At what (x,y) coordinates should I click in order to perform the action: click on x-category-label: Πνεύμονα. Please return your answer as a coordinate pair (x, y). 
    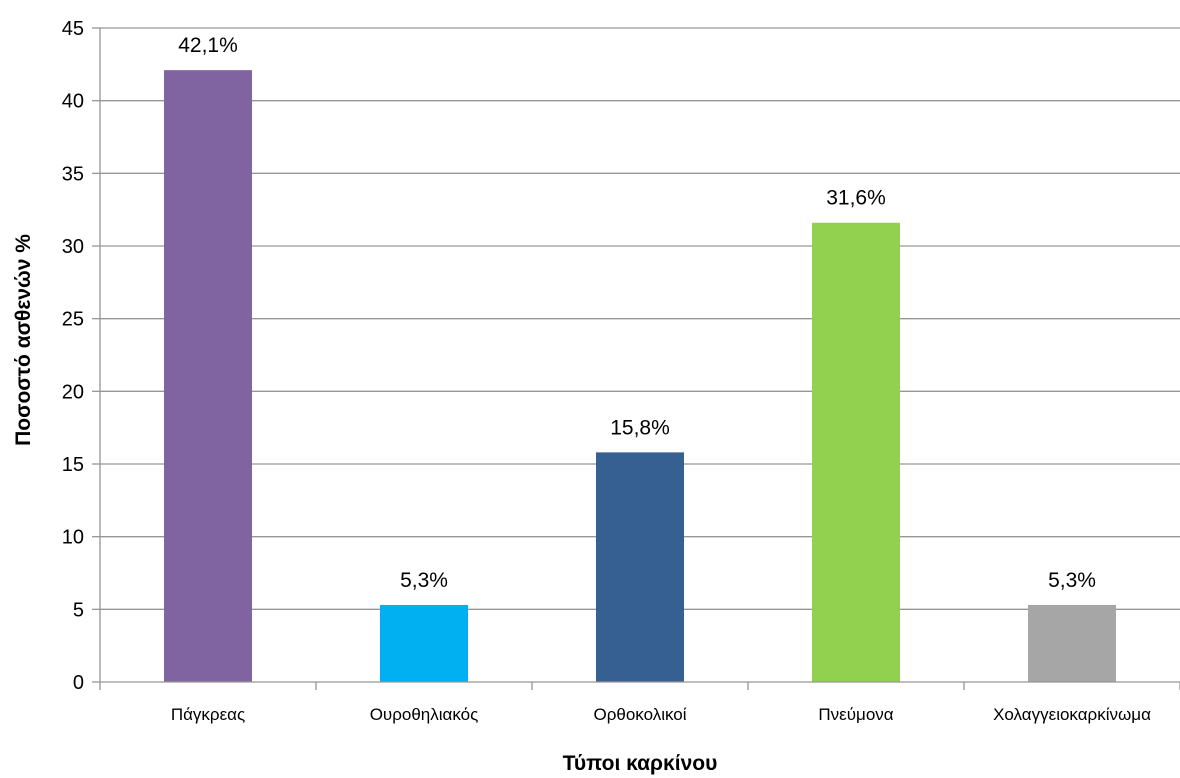
    Looking at the image, I should click on (855, 714).